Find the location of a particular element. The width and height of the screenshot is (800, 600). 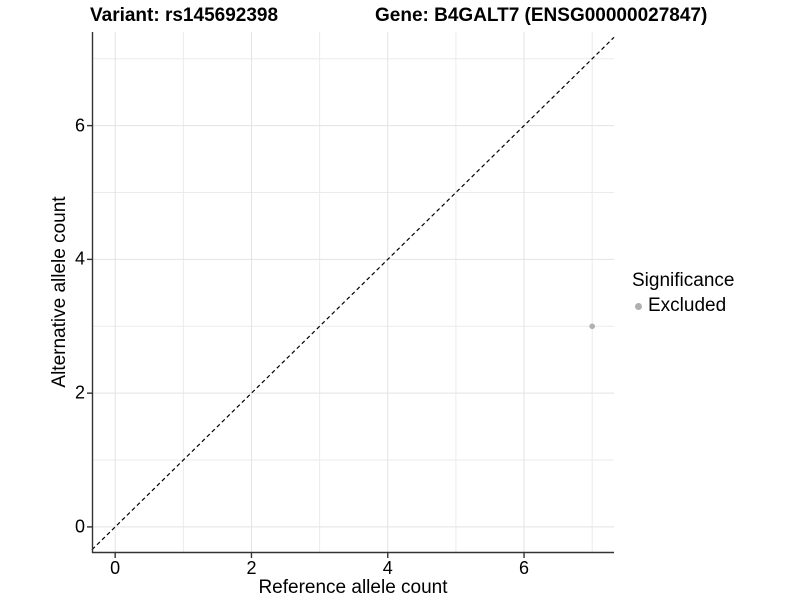

plot-title-variant: Variant: rs145692398 is located at coordinates (184, 15).